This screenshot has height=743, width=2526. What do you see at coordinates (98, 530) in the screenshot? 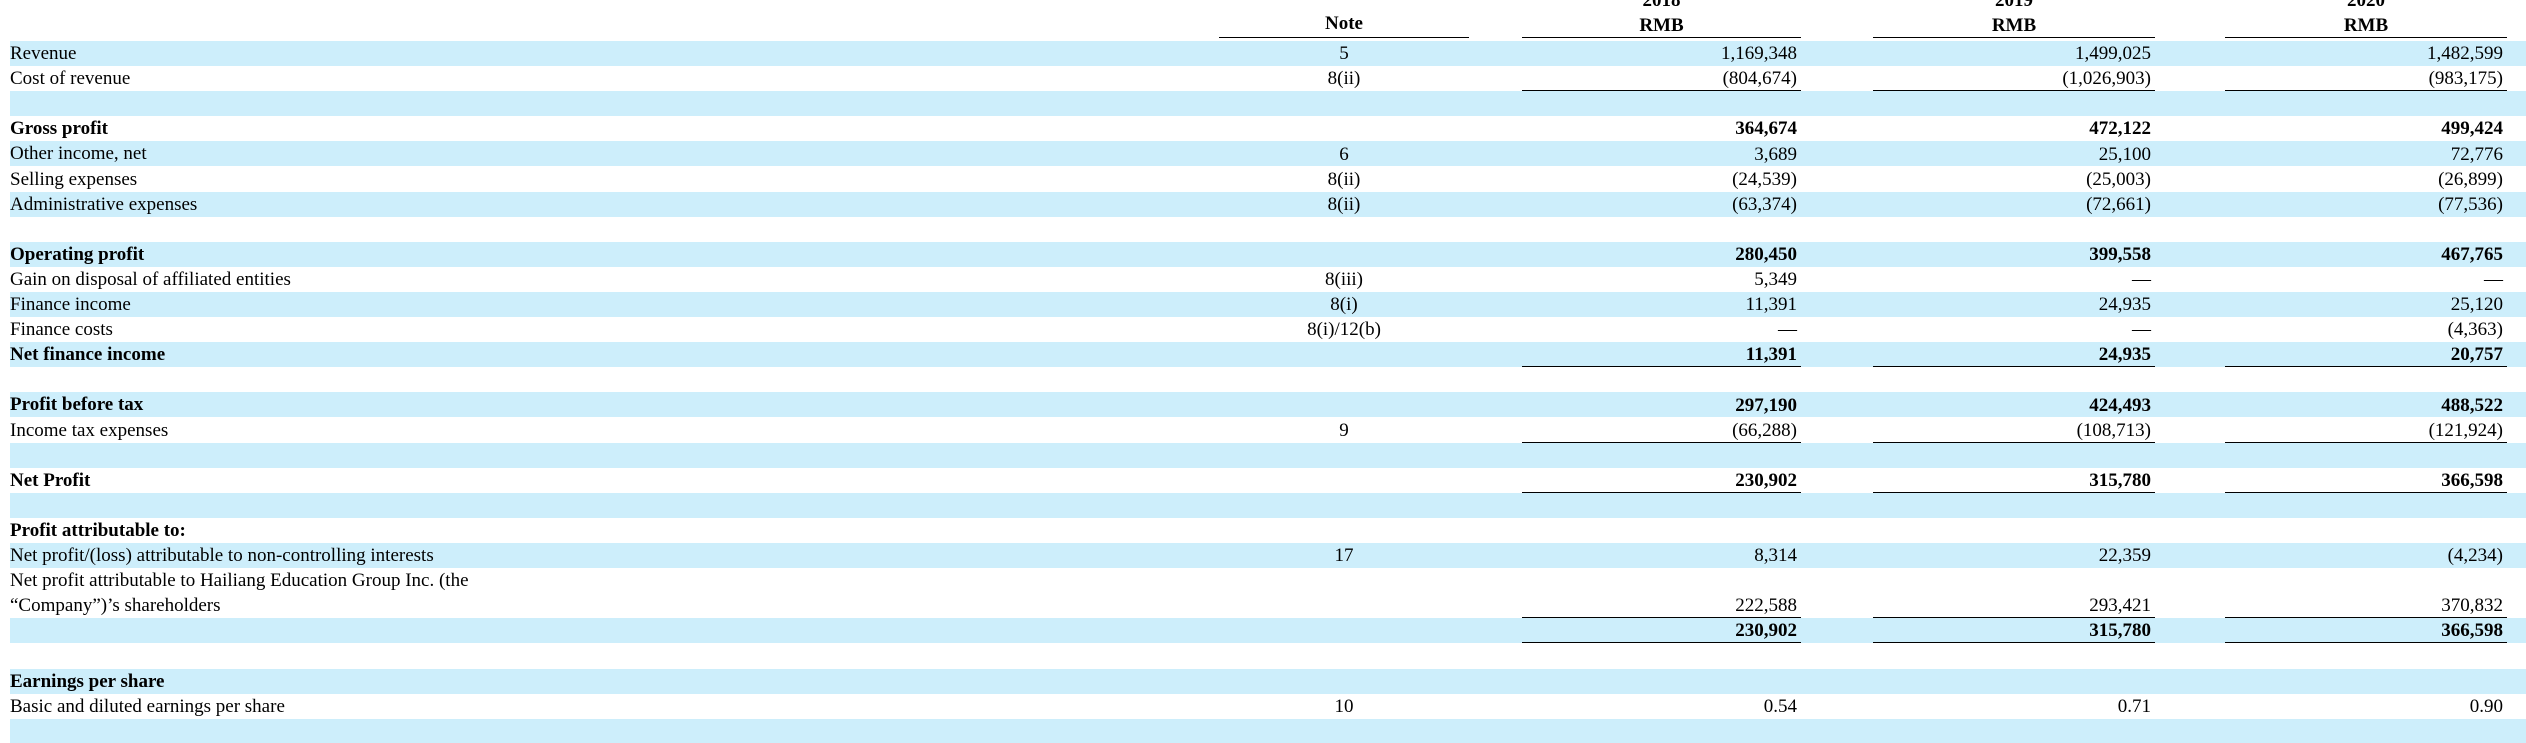
I see `row-label: Profit attributable to:` at bounding box center [98, 530].